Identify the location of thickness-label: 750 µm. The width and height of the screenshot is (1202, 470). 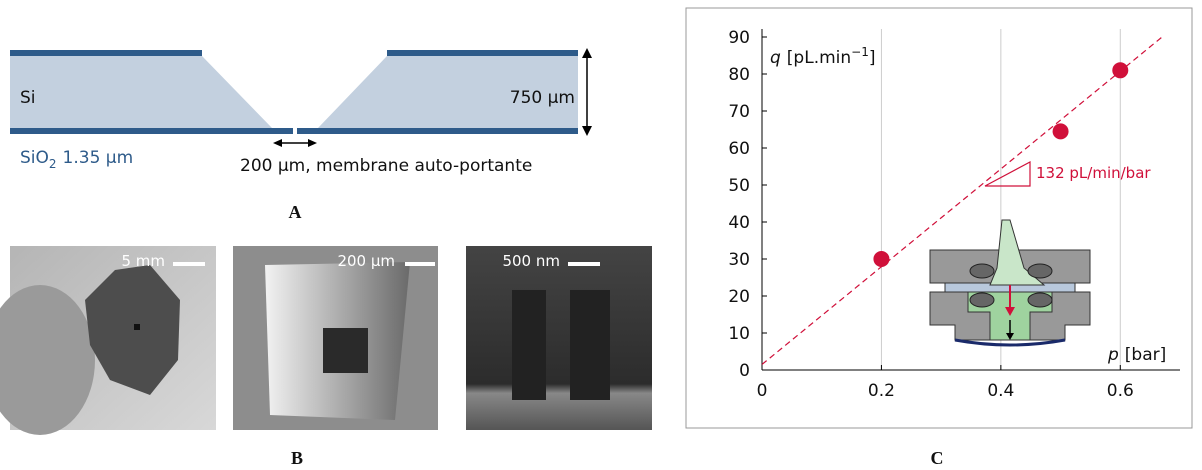
(542, 98).